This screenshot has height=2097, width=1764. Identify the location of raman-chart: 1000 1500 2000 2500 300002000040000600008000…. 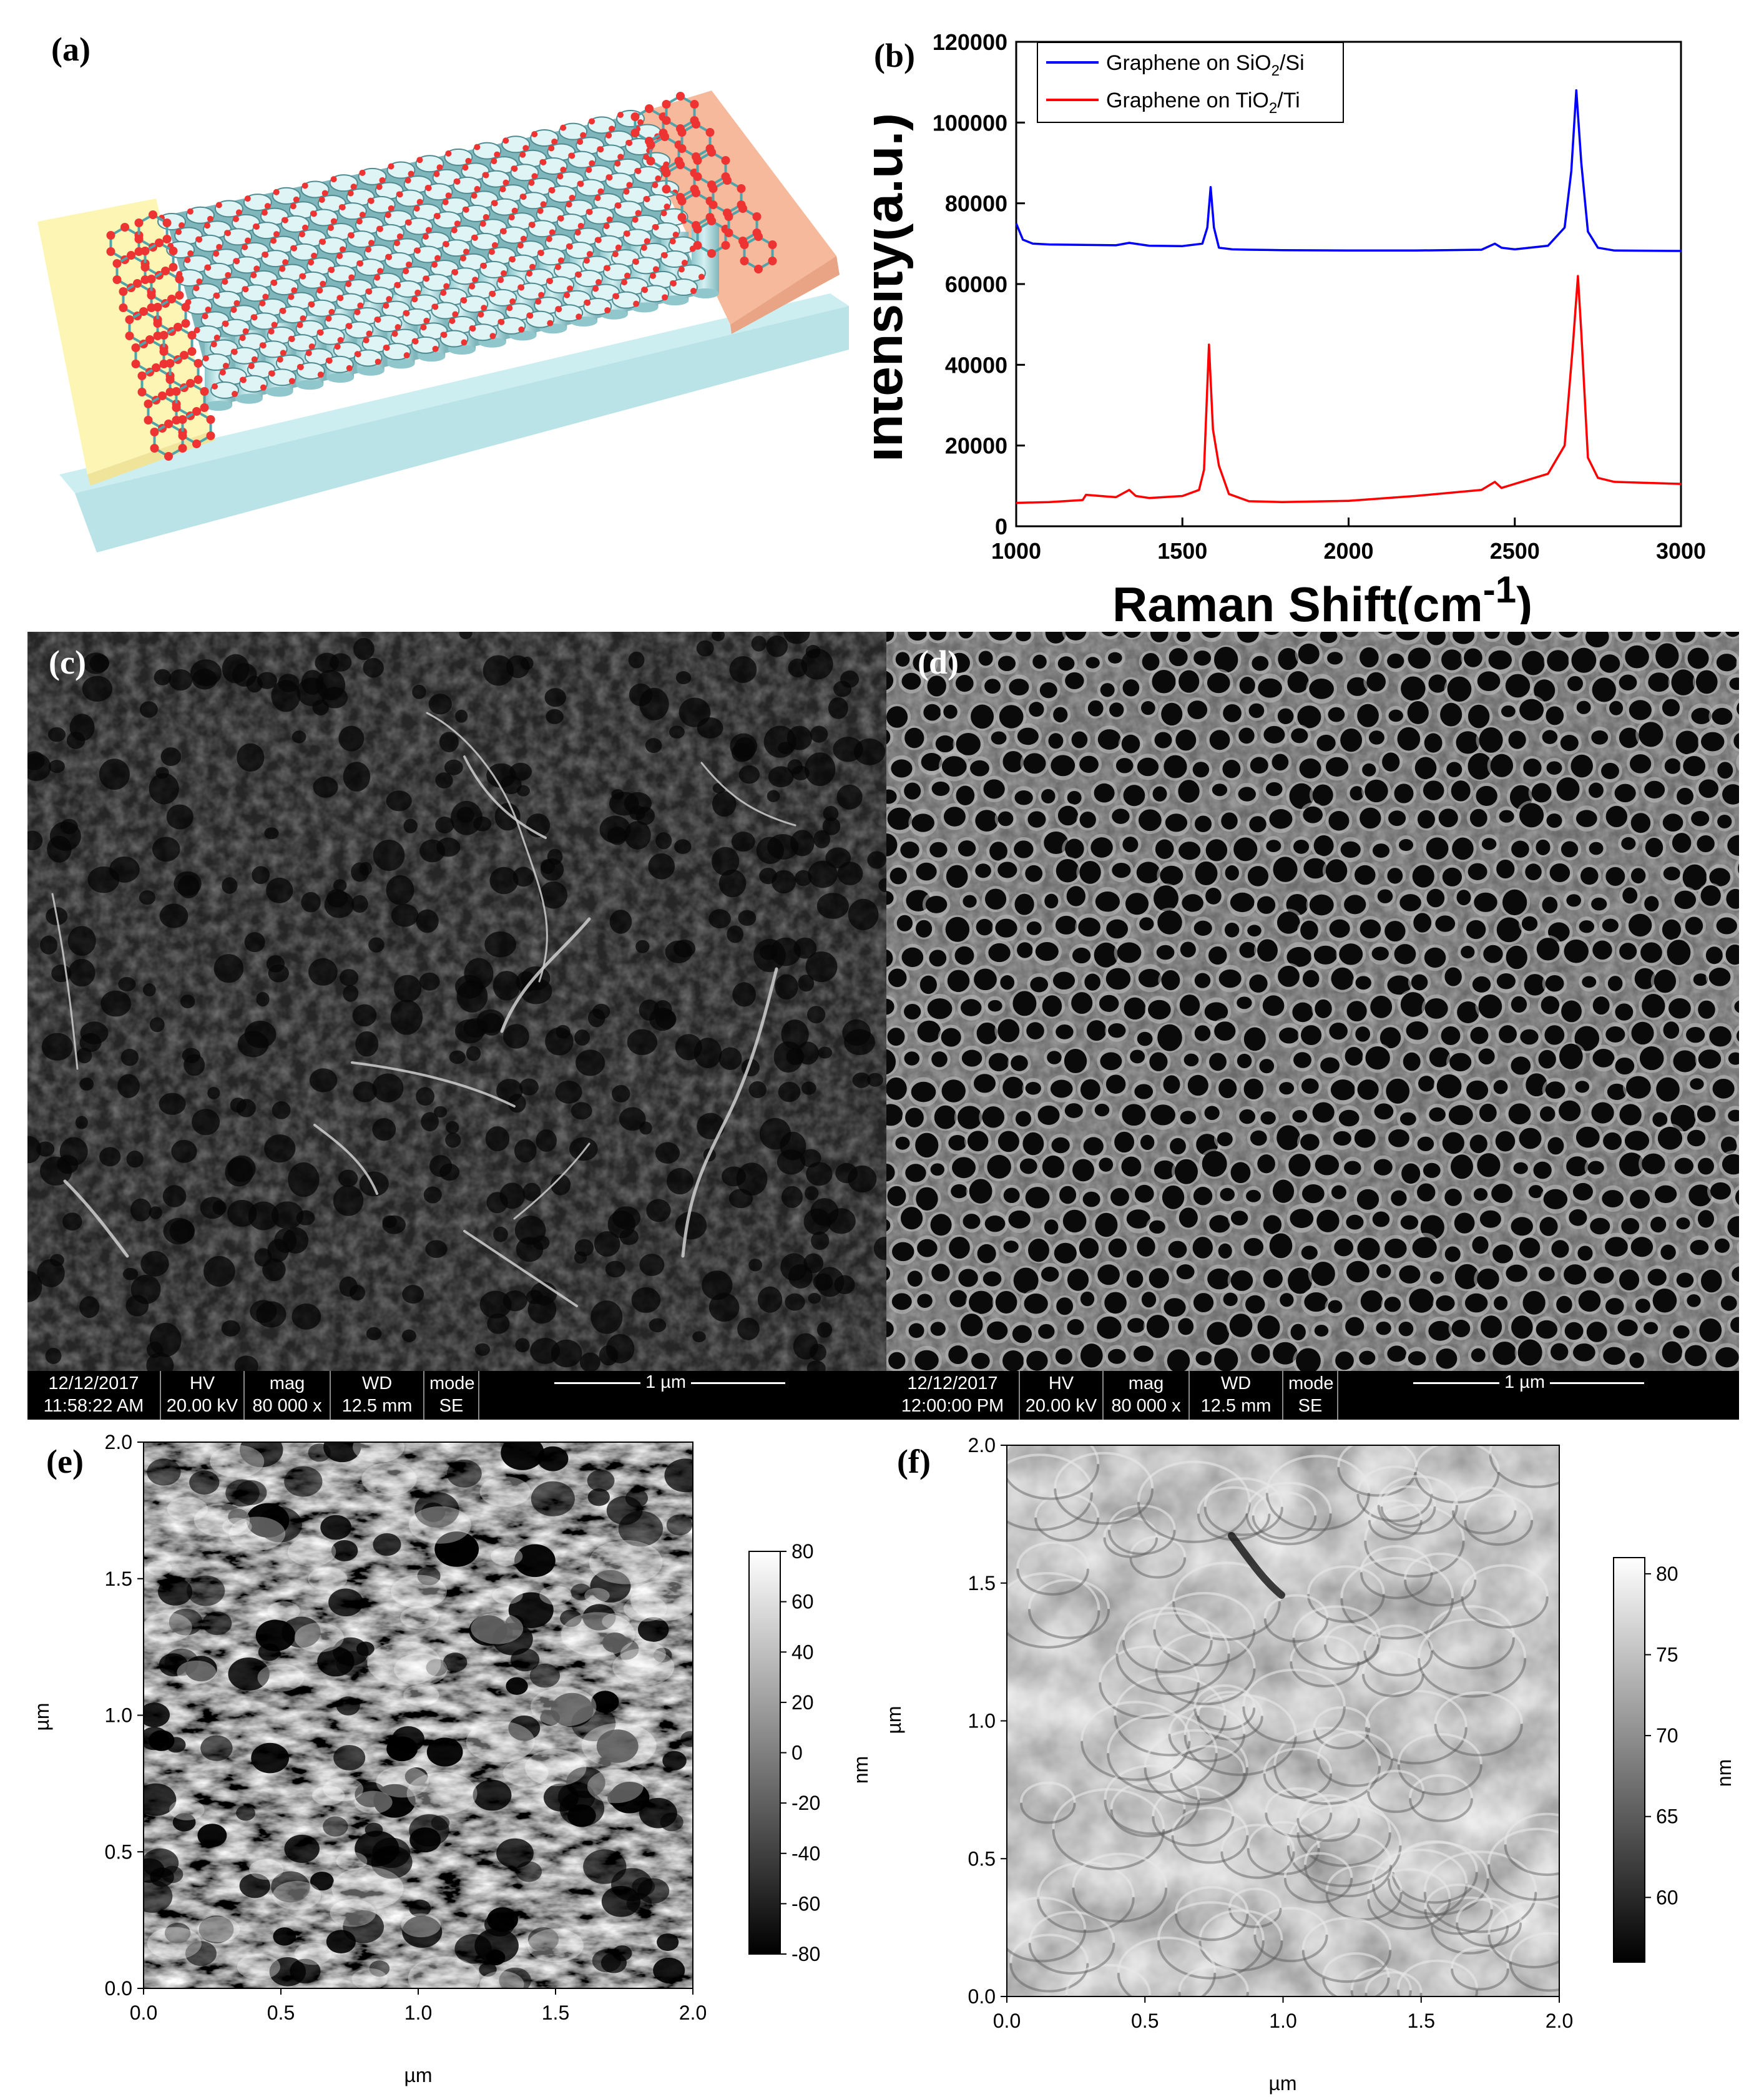
(1290, 326).